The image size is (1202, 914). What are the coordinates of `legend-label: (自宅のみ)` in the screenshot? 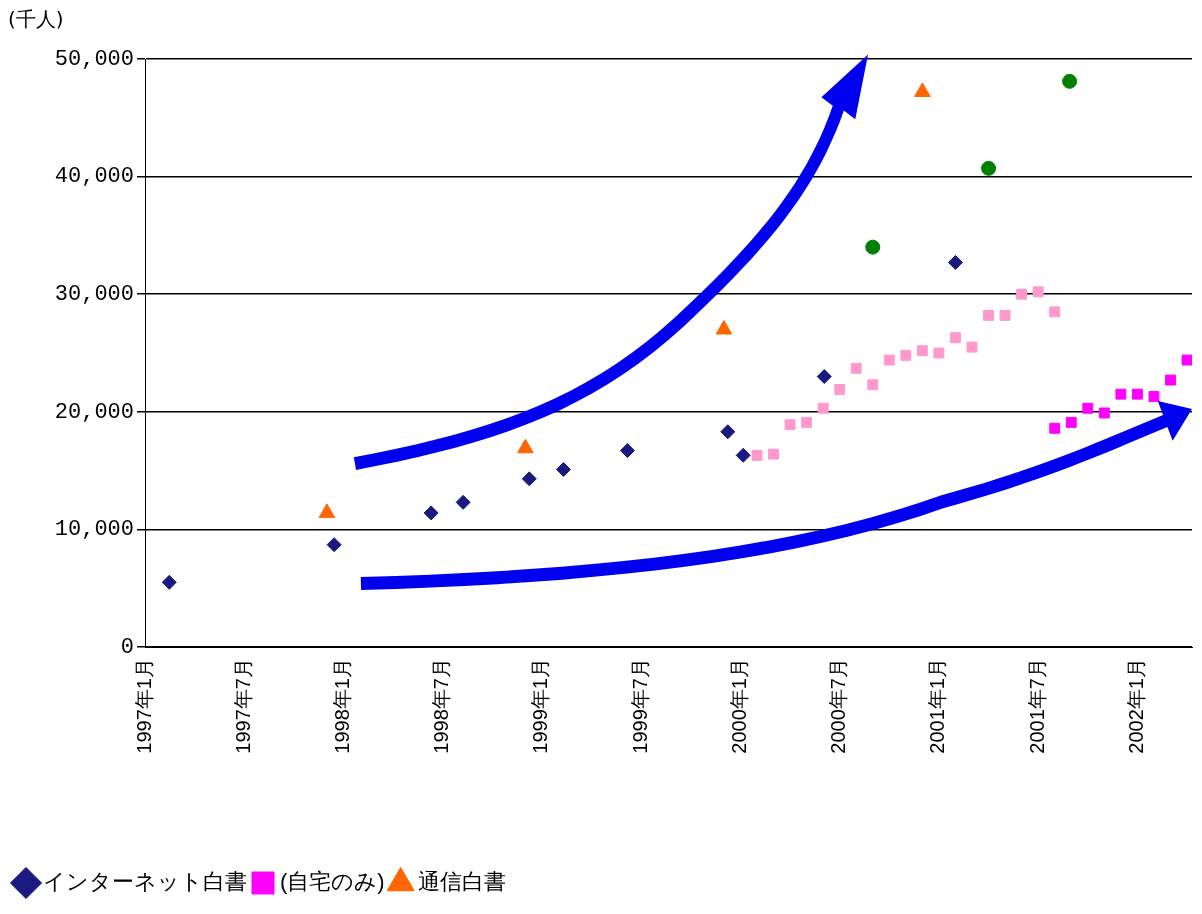 It's located at (332, 882).